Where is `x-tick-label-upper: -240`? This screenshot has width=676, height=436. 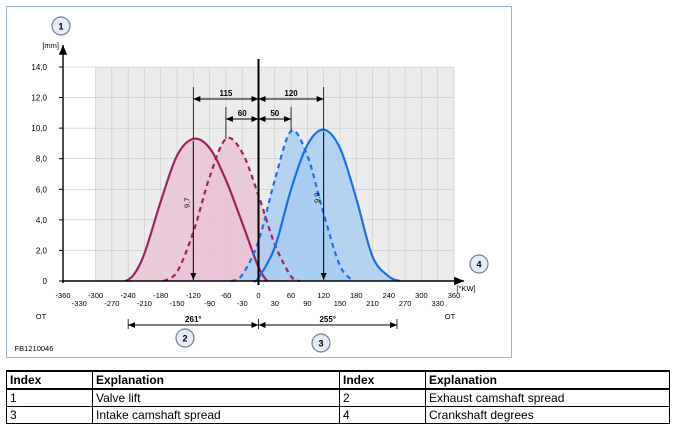
x-tick-label-upper: -240 is located at coordinates (128, 295).